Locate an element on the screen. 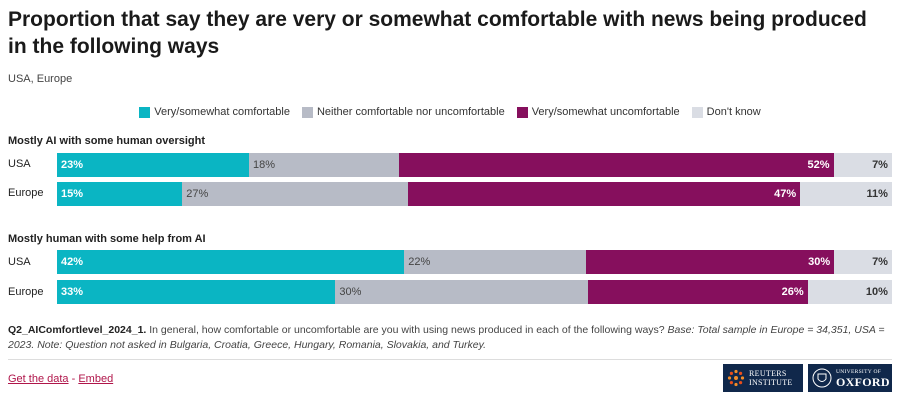  data-label: 27% is located at coordinates (197, 194).